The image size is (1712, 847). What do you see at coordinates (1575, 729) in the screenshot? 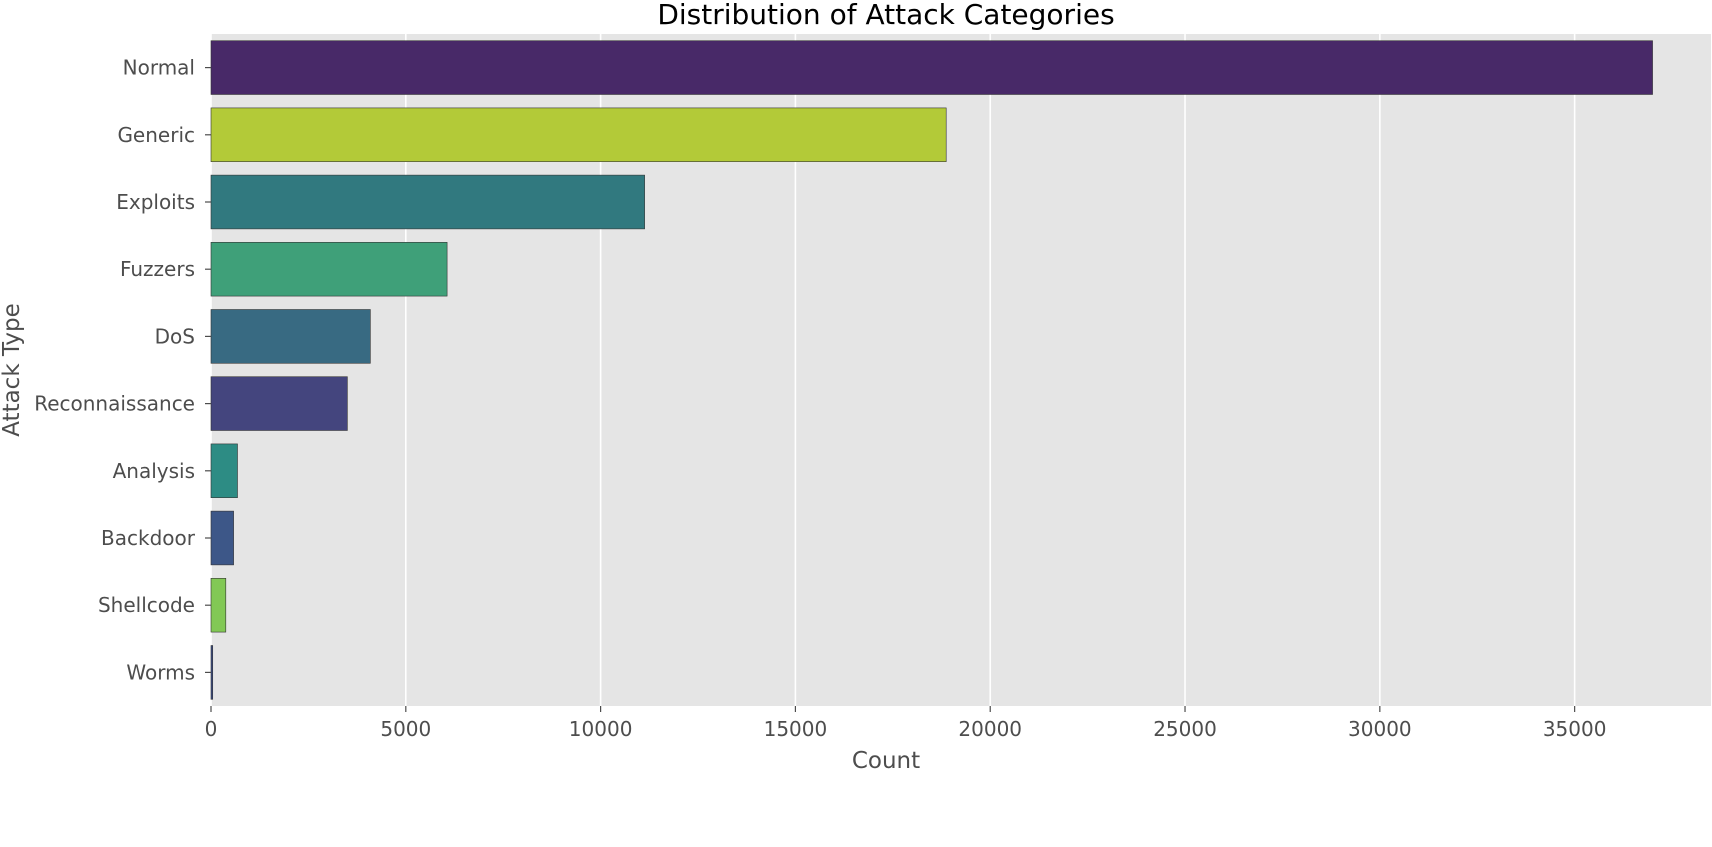
I see `x-tick-label: 35000` at bounding box center [1575, 729].